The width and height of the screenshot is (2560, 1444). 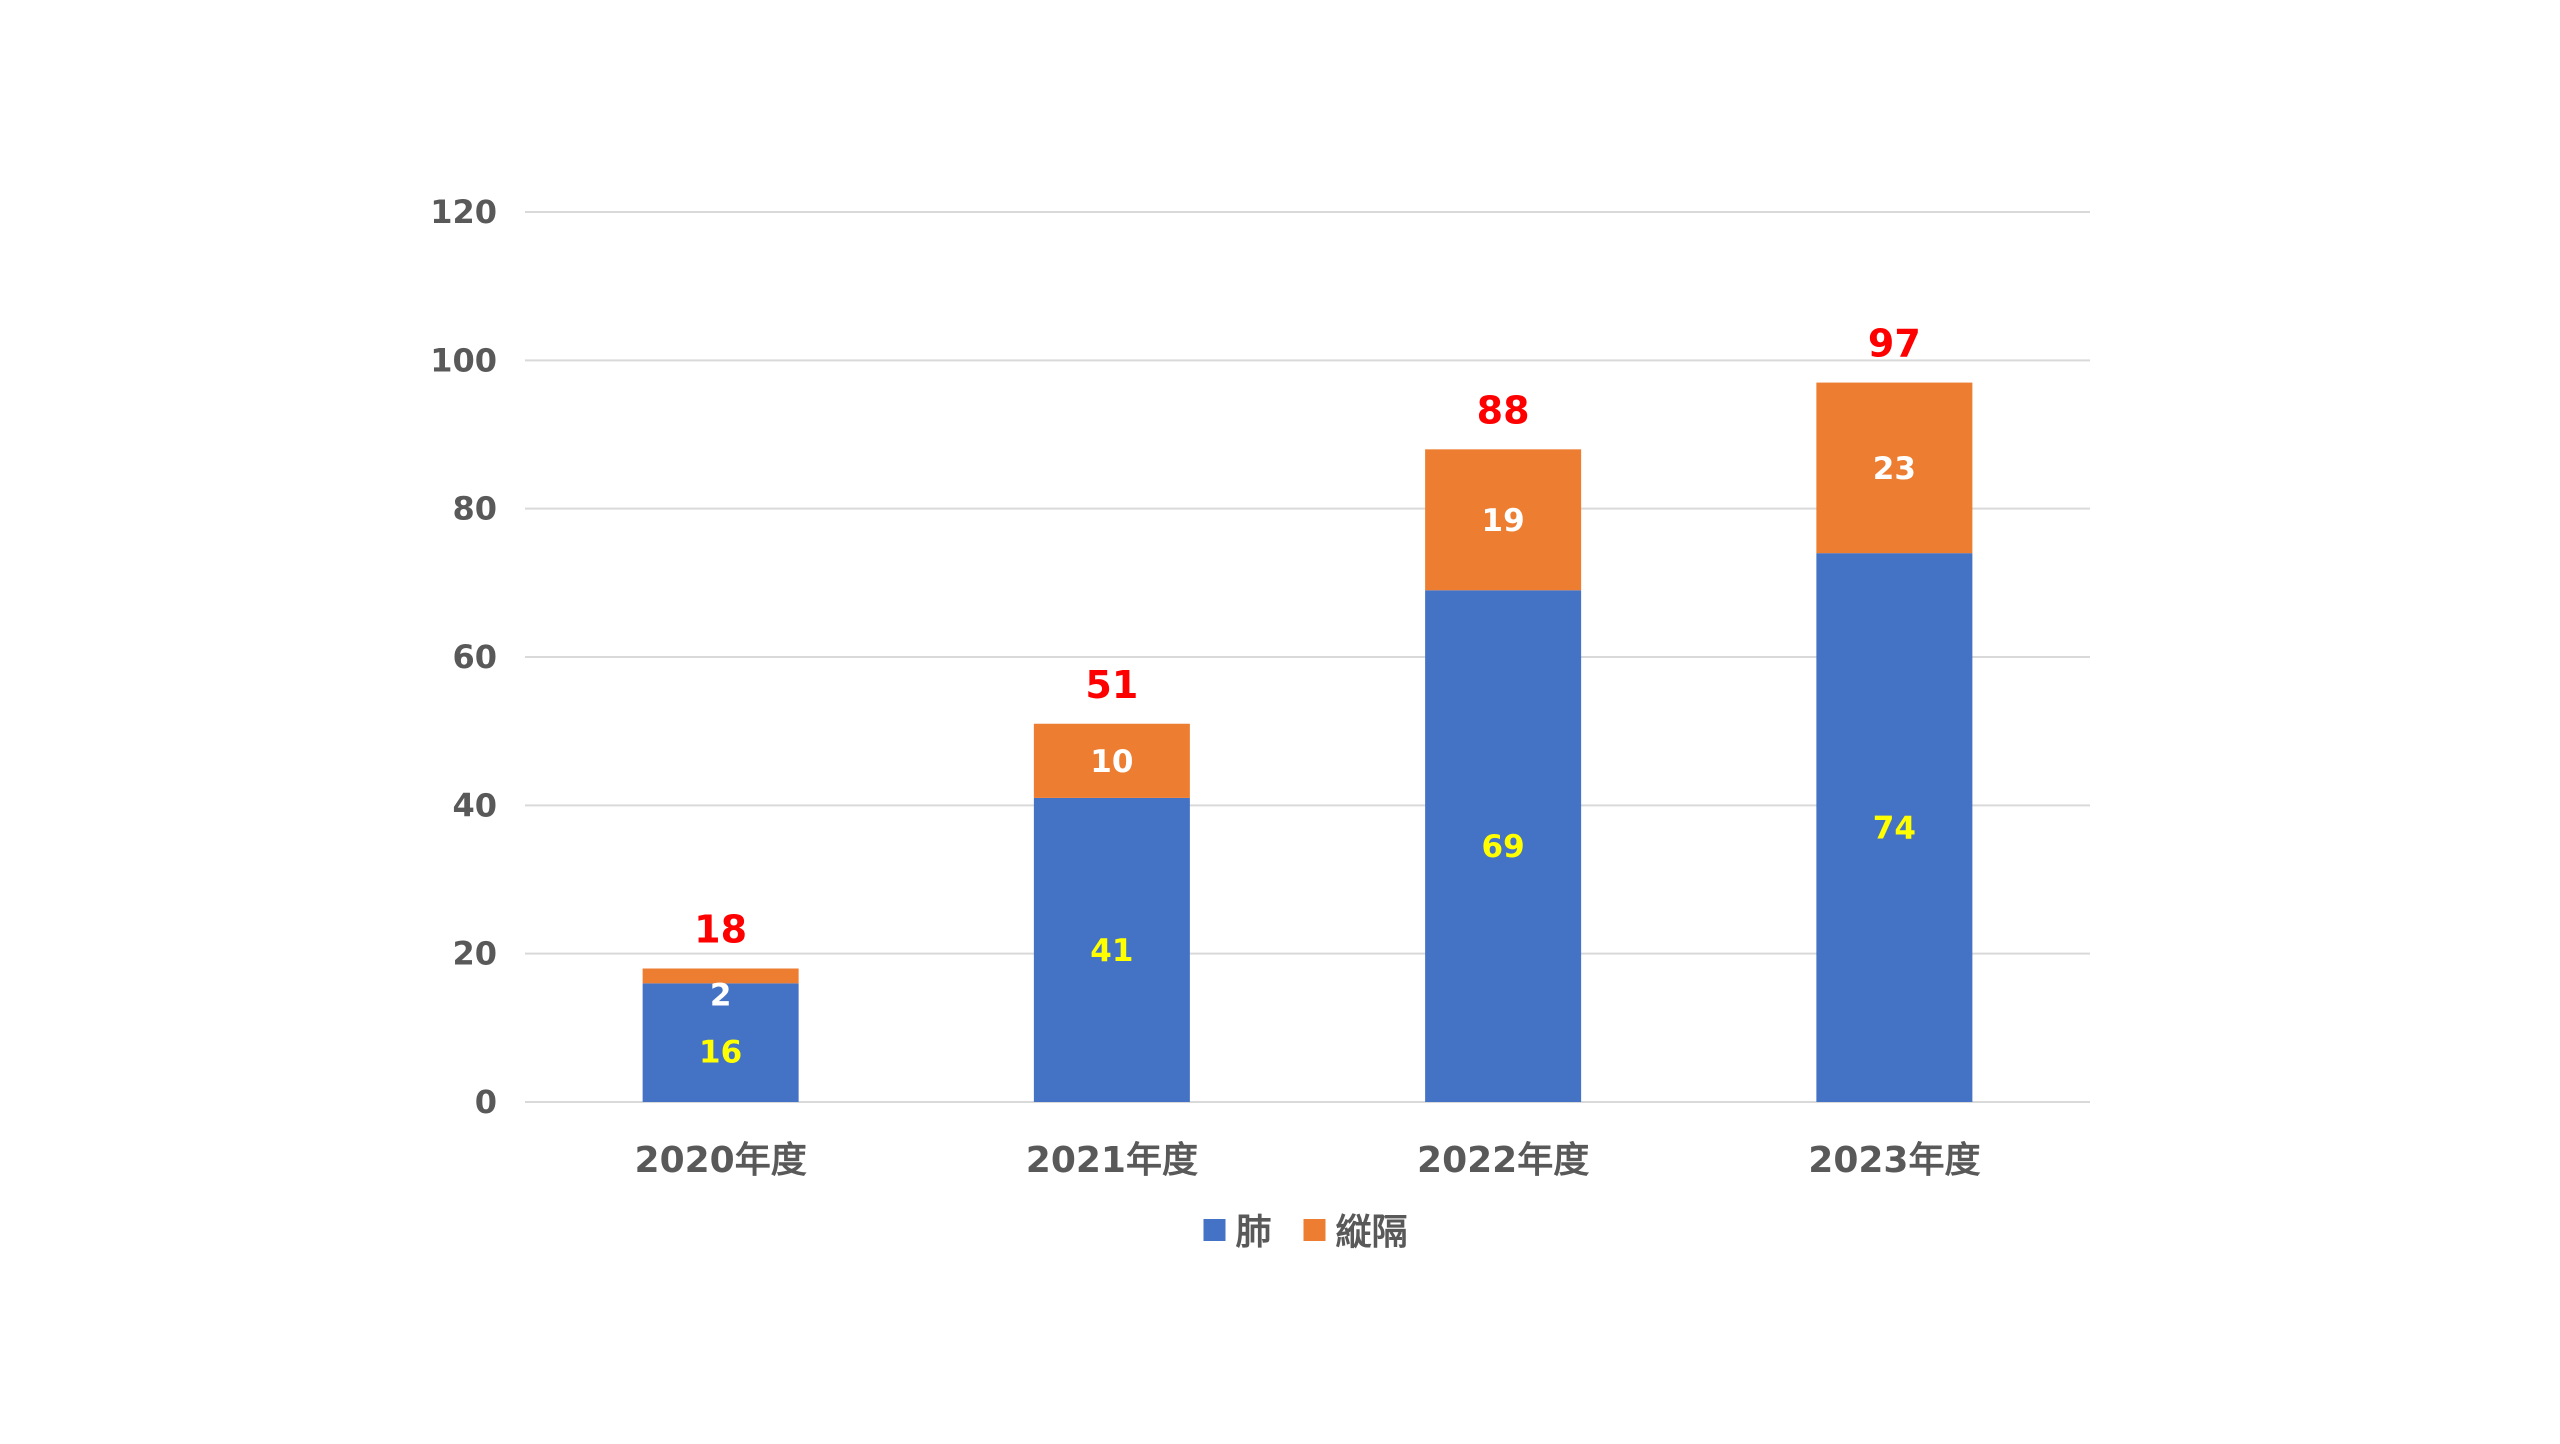 I want to click on data-label: 74, so click(x=1894, y=829).